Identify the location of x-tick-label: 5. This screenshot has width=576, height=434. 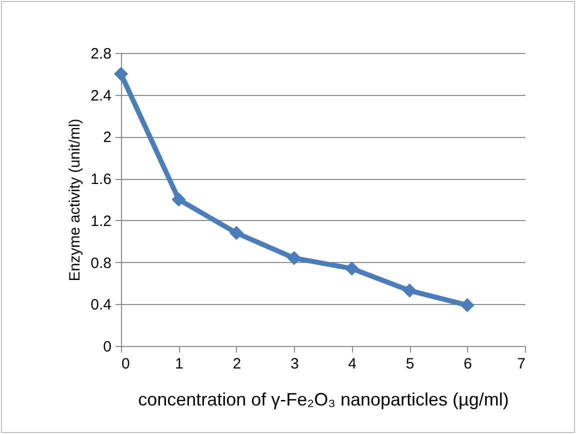
(410, 364).